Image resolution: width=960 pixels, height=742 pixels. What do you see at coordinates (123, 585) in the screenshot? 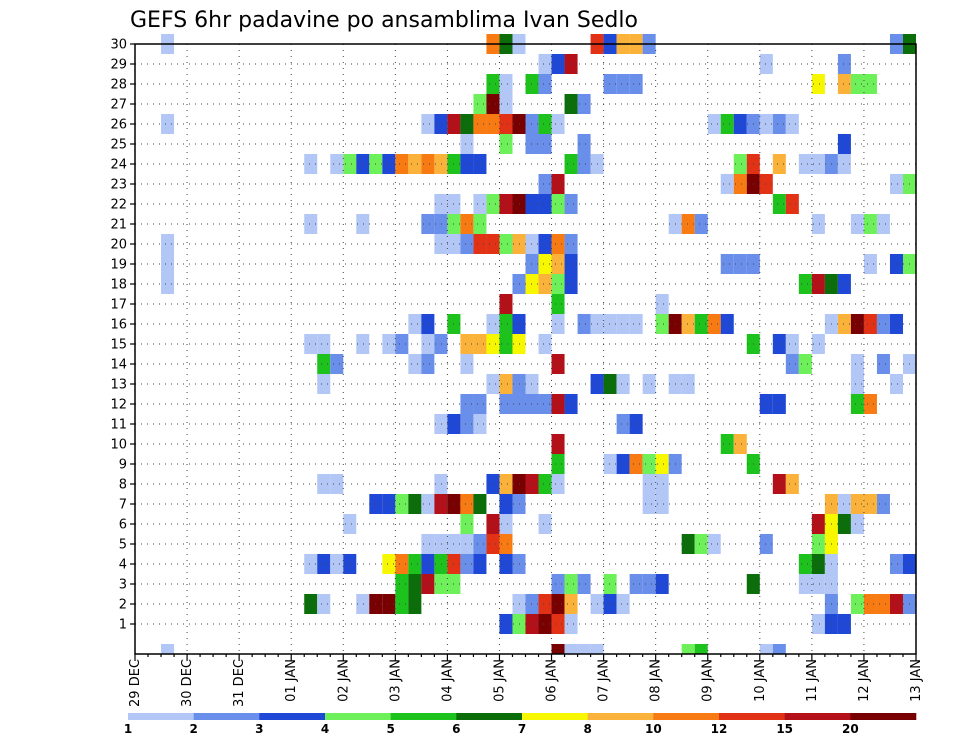
I see `y-tick-label: 3` at bounding box center [123, 585].